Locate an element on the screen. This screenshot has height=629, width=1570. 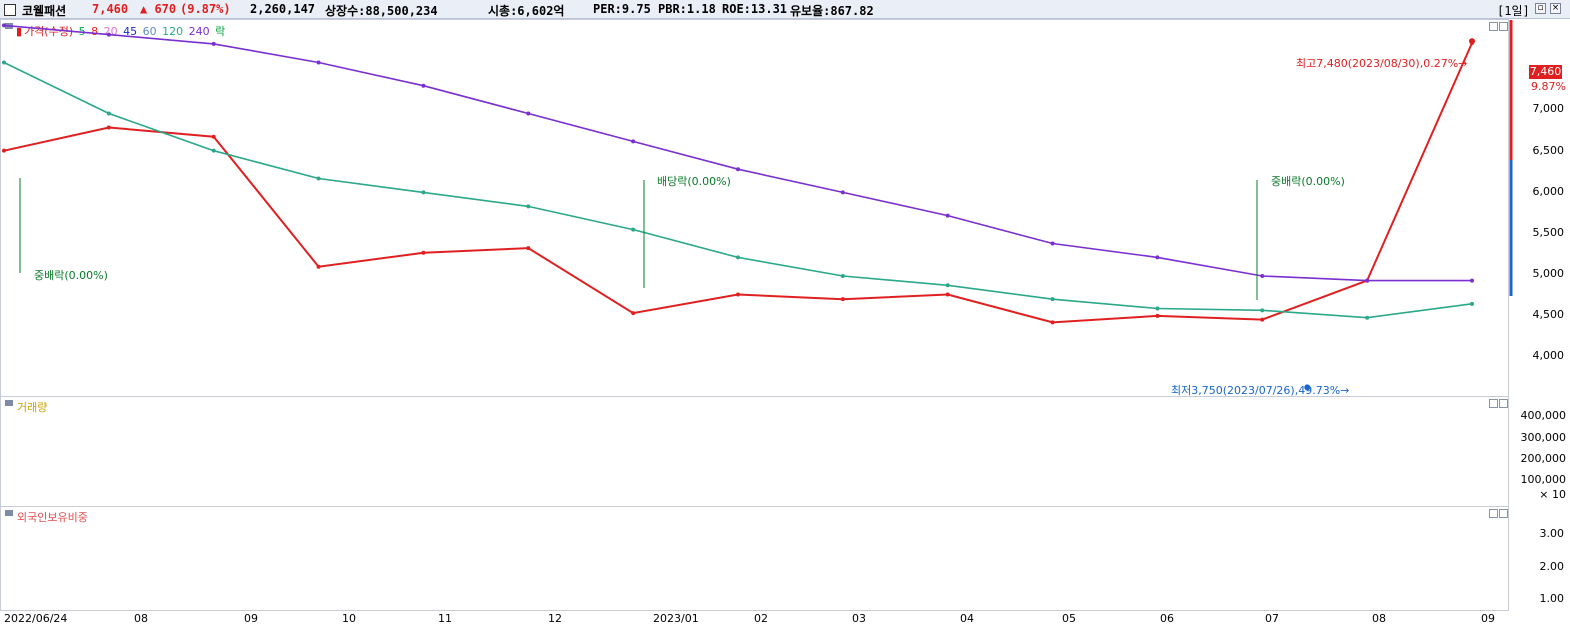
foreign-title: 외국인보유비중 is located at coordinates (52, 517).